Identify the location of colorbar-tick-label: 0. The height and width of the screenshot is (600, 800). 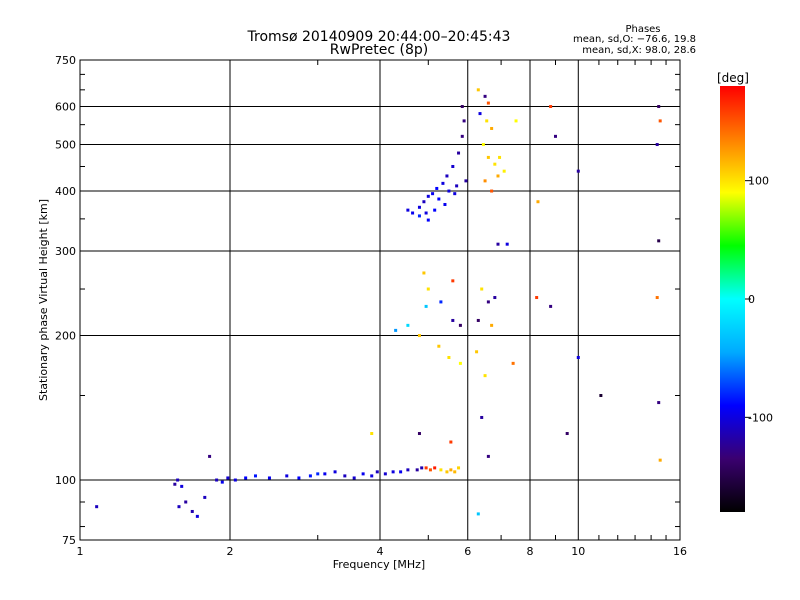
(751, 299).